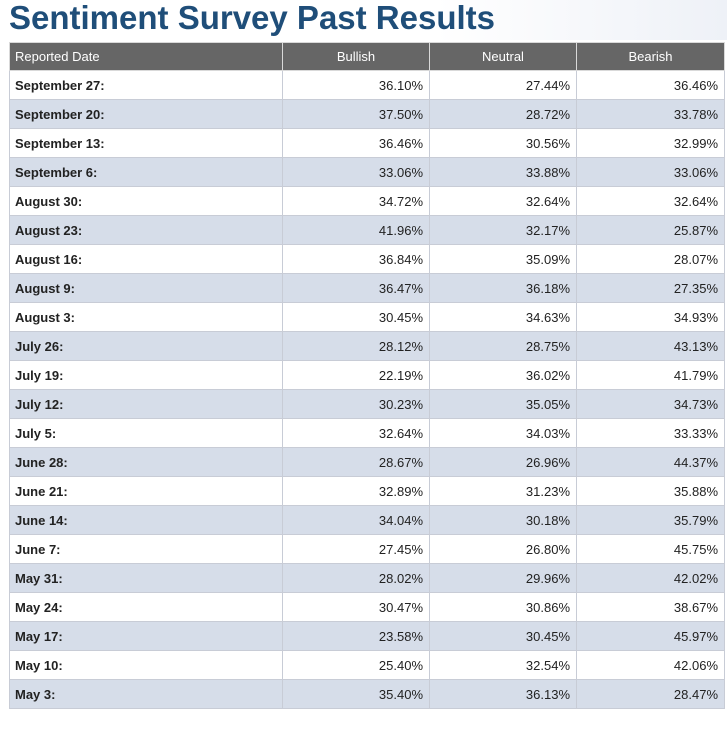 This screenshot has height=737, width=727. I want to click on cell-bearish: 35.79%, so click(650, 520).